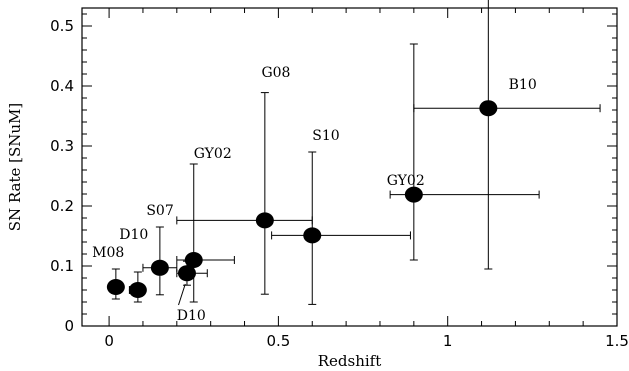  I want to click on x-tick-label: 0.5, so click(278, 341).